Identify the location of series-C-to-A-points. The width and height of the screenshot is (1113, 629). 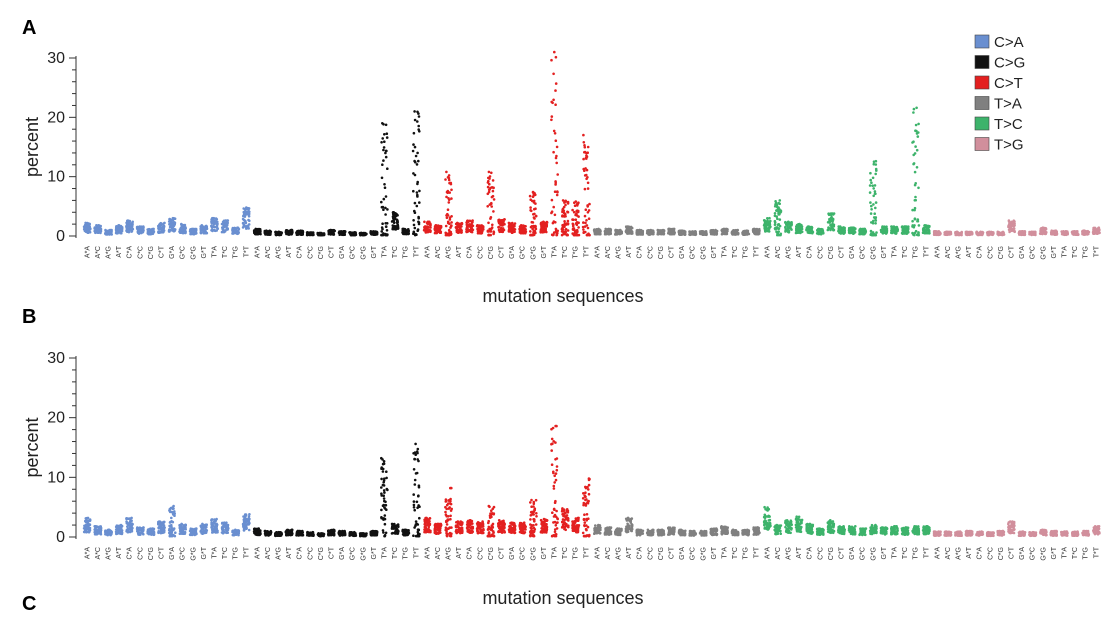
(166, 221).